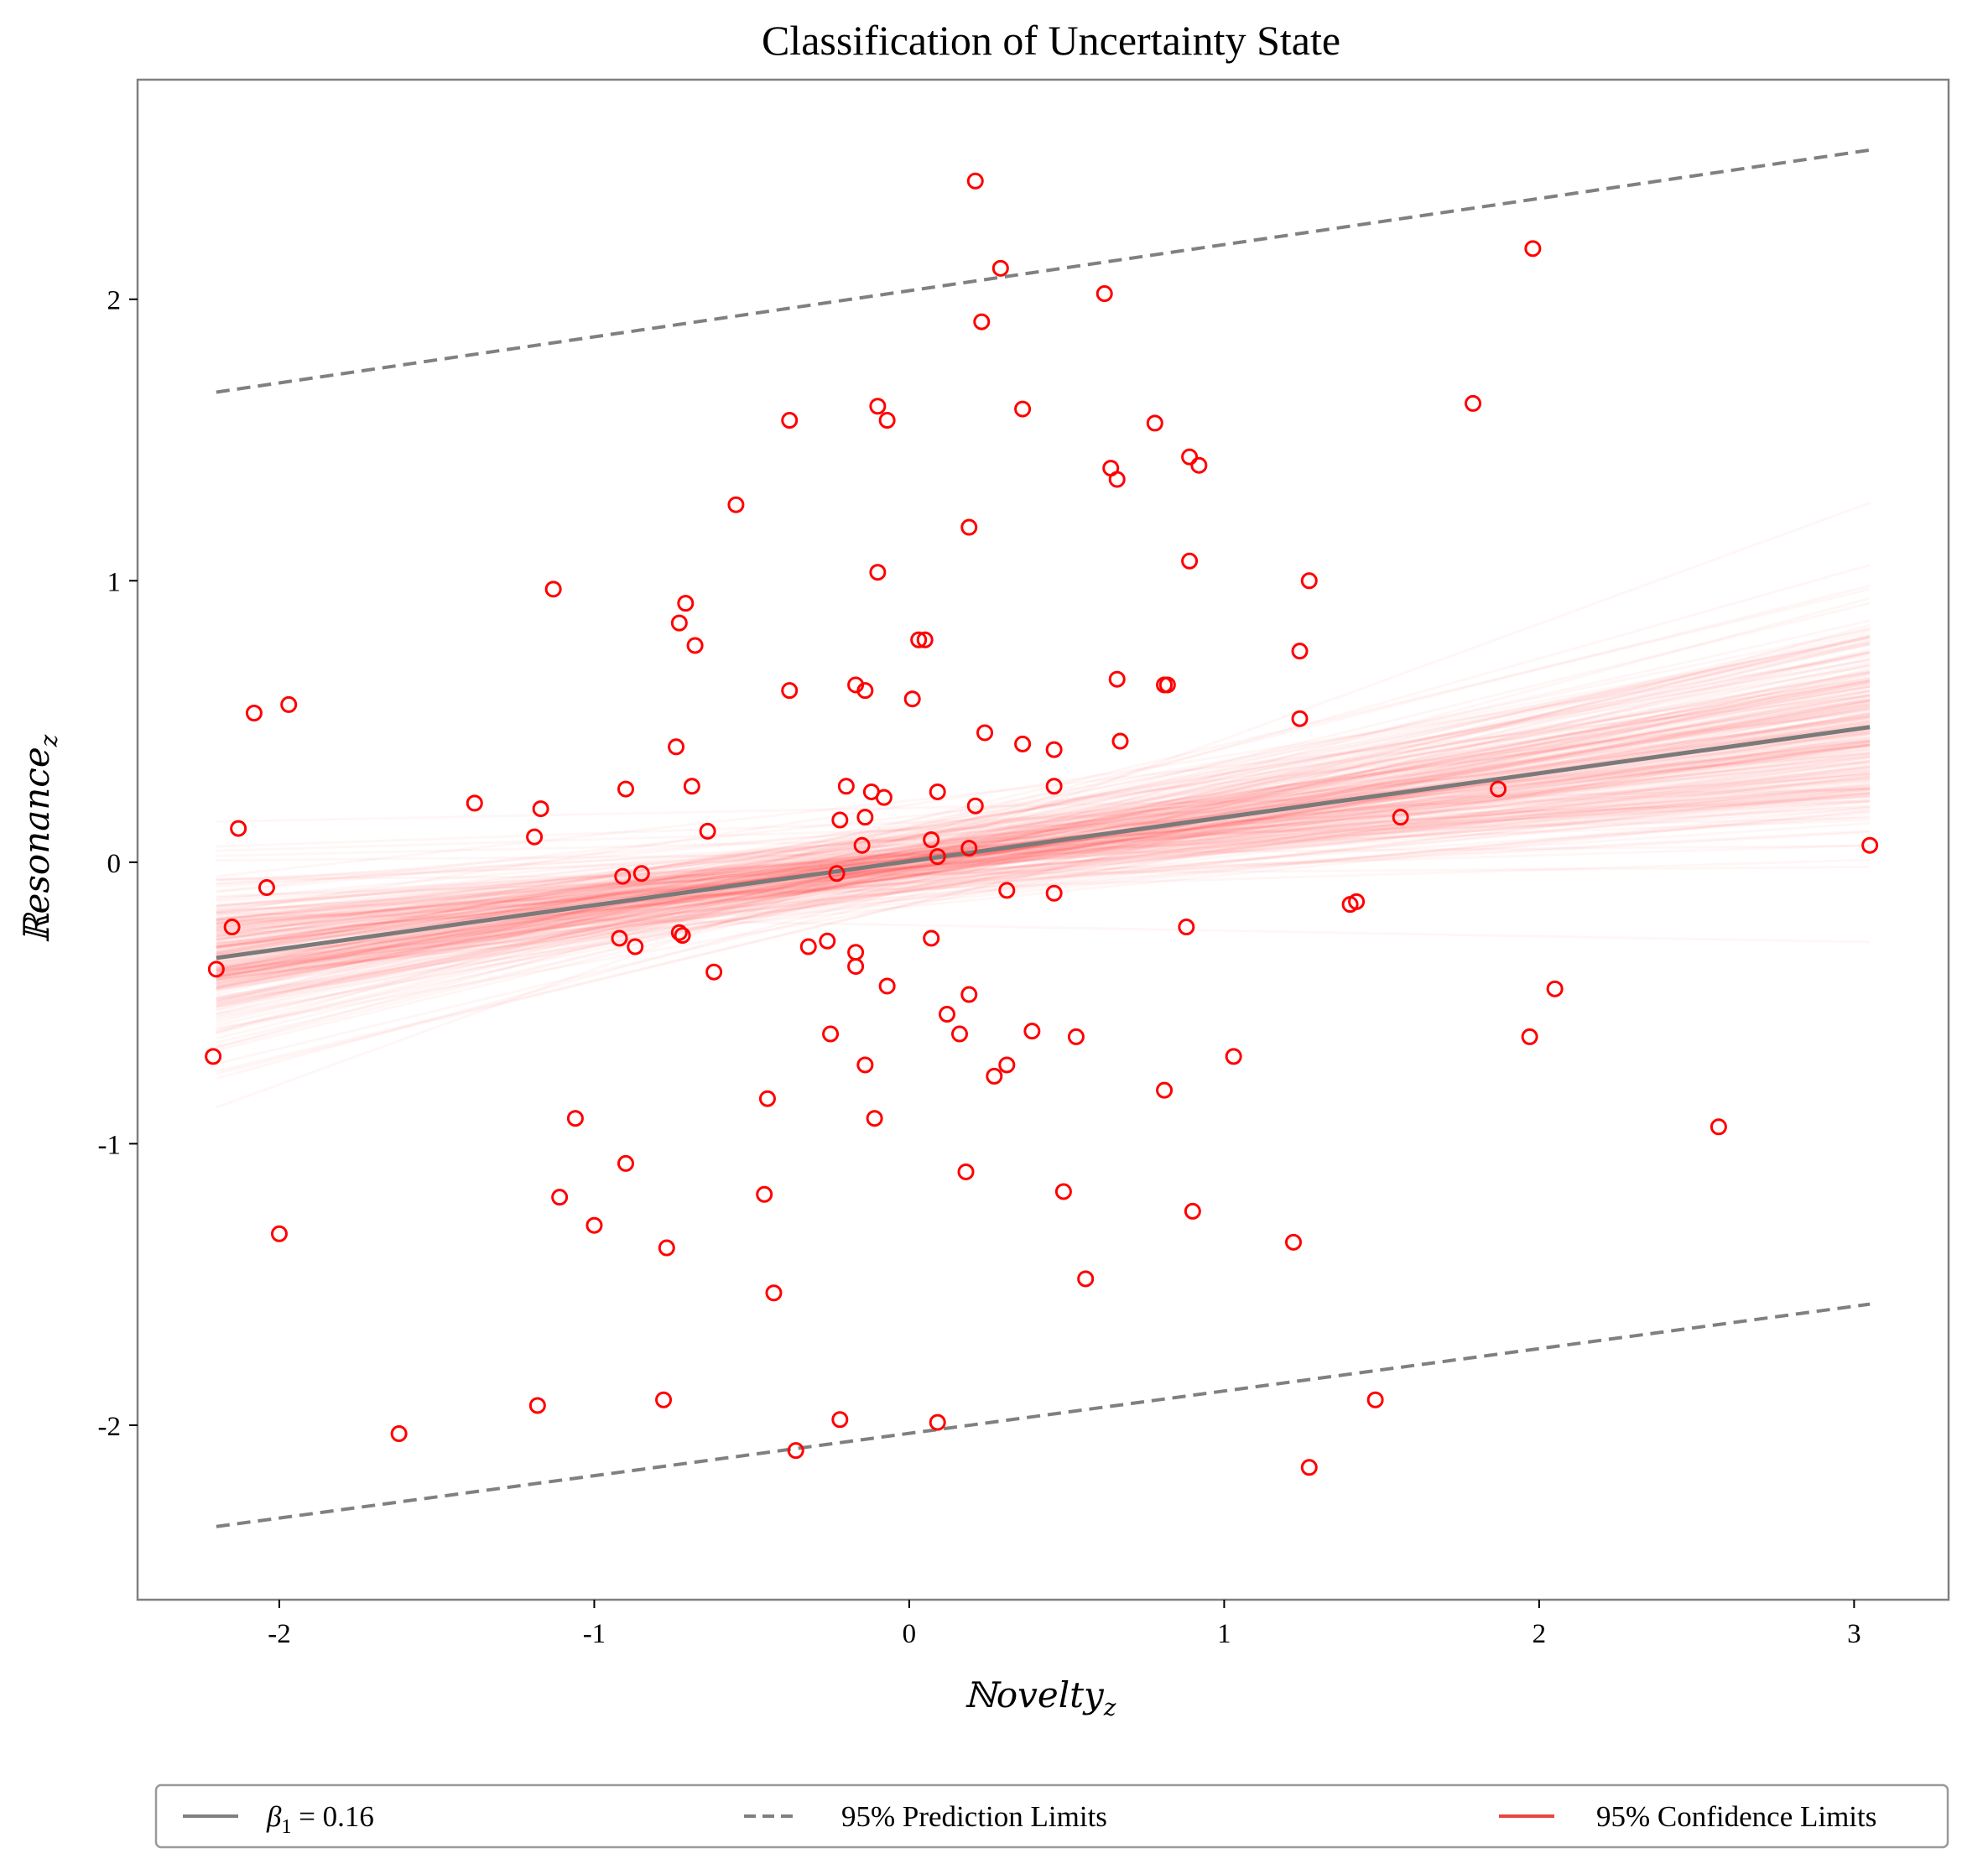 Image resolution: width=1988 pixels, height=1869 pixels. Describe the element at coordinates (320, 1819) in the screenshot. I see `legend-fit-label: β1 = 0.16` at that location.